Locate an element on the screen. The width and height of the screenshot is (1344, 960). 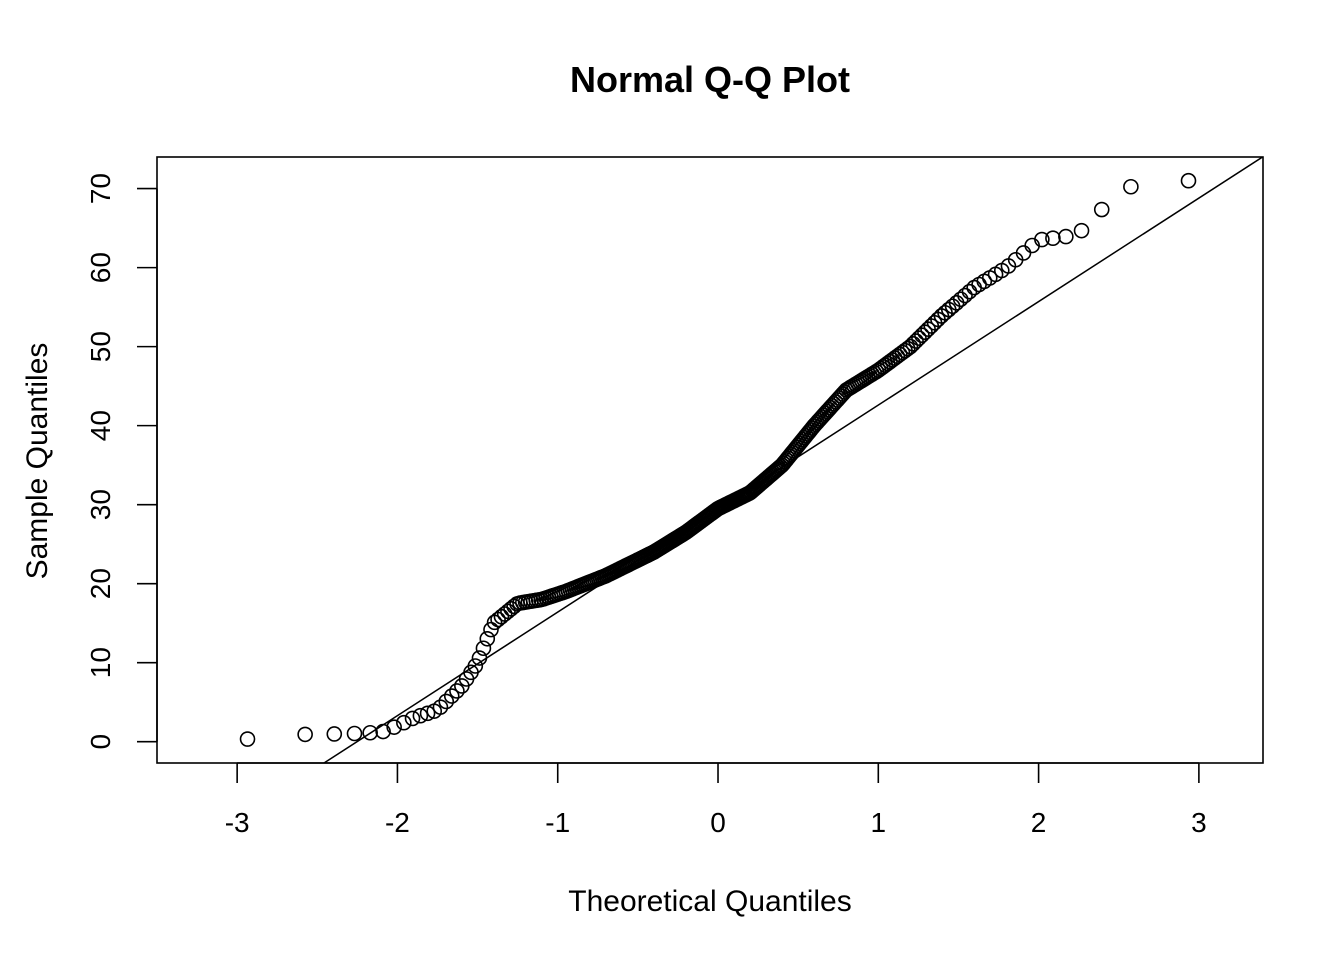
y-tick-label: 30 is located at coordinates (100, 504).